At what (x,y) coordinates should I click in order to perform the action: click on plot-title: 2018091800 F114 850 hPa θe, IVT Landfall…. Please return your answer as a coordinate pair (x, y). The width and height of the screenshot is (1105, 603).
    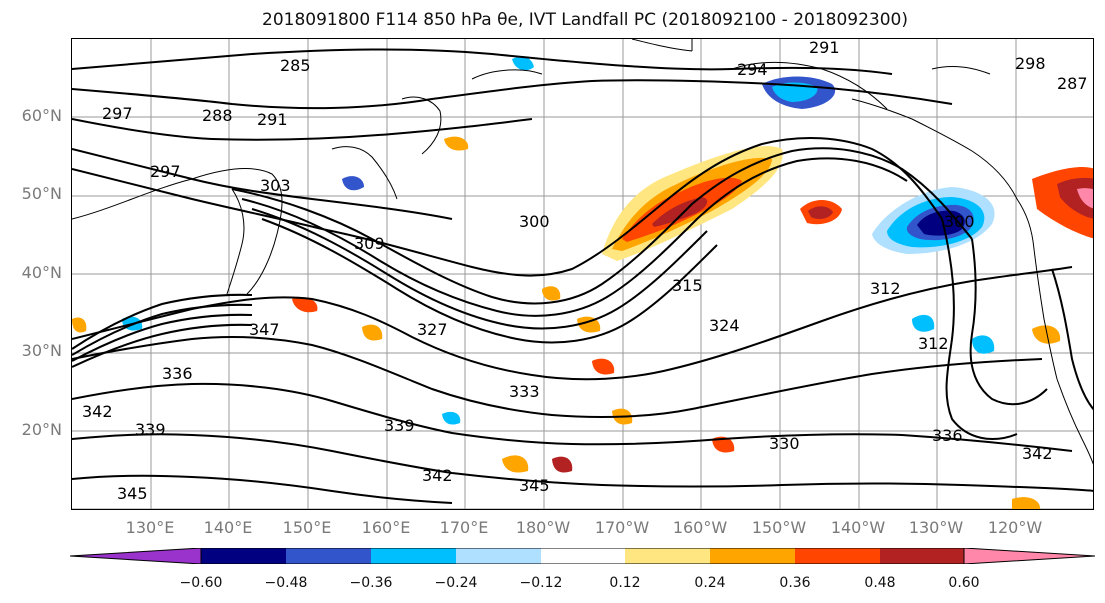
    Looking at the image, I should click on (552, 20).